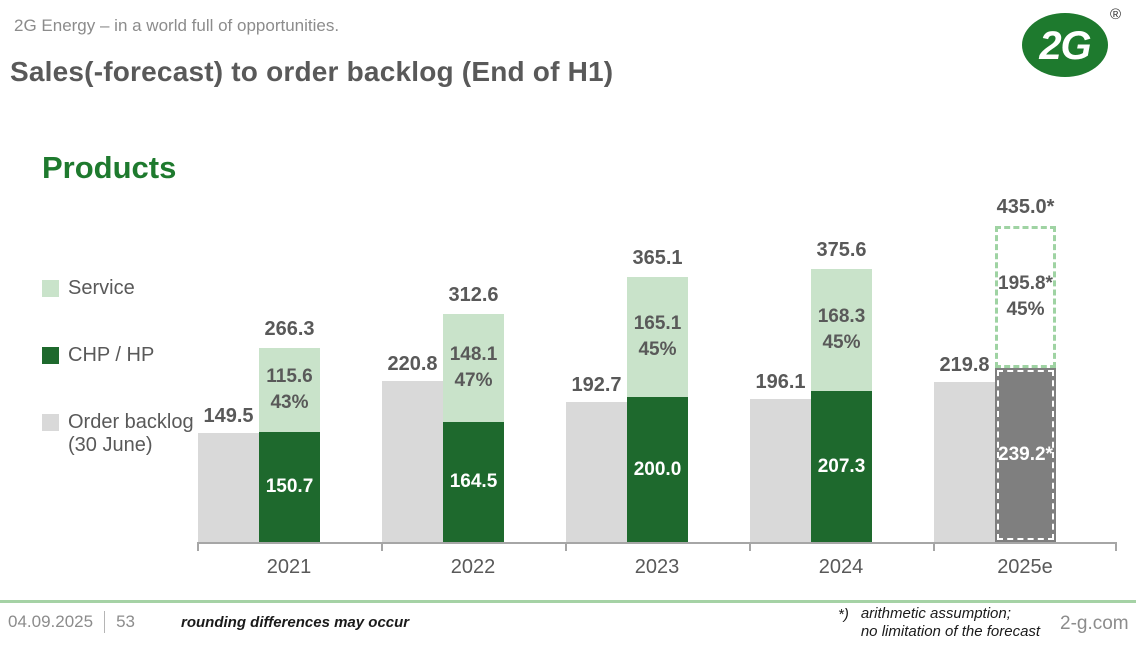  I want to click on category-label-2022: 2022, so click(473, 567).